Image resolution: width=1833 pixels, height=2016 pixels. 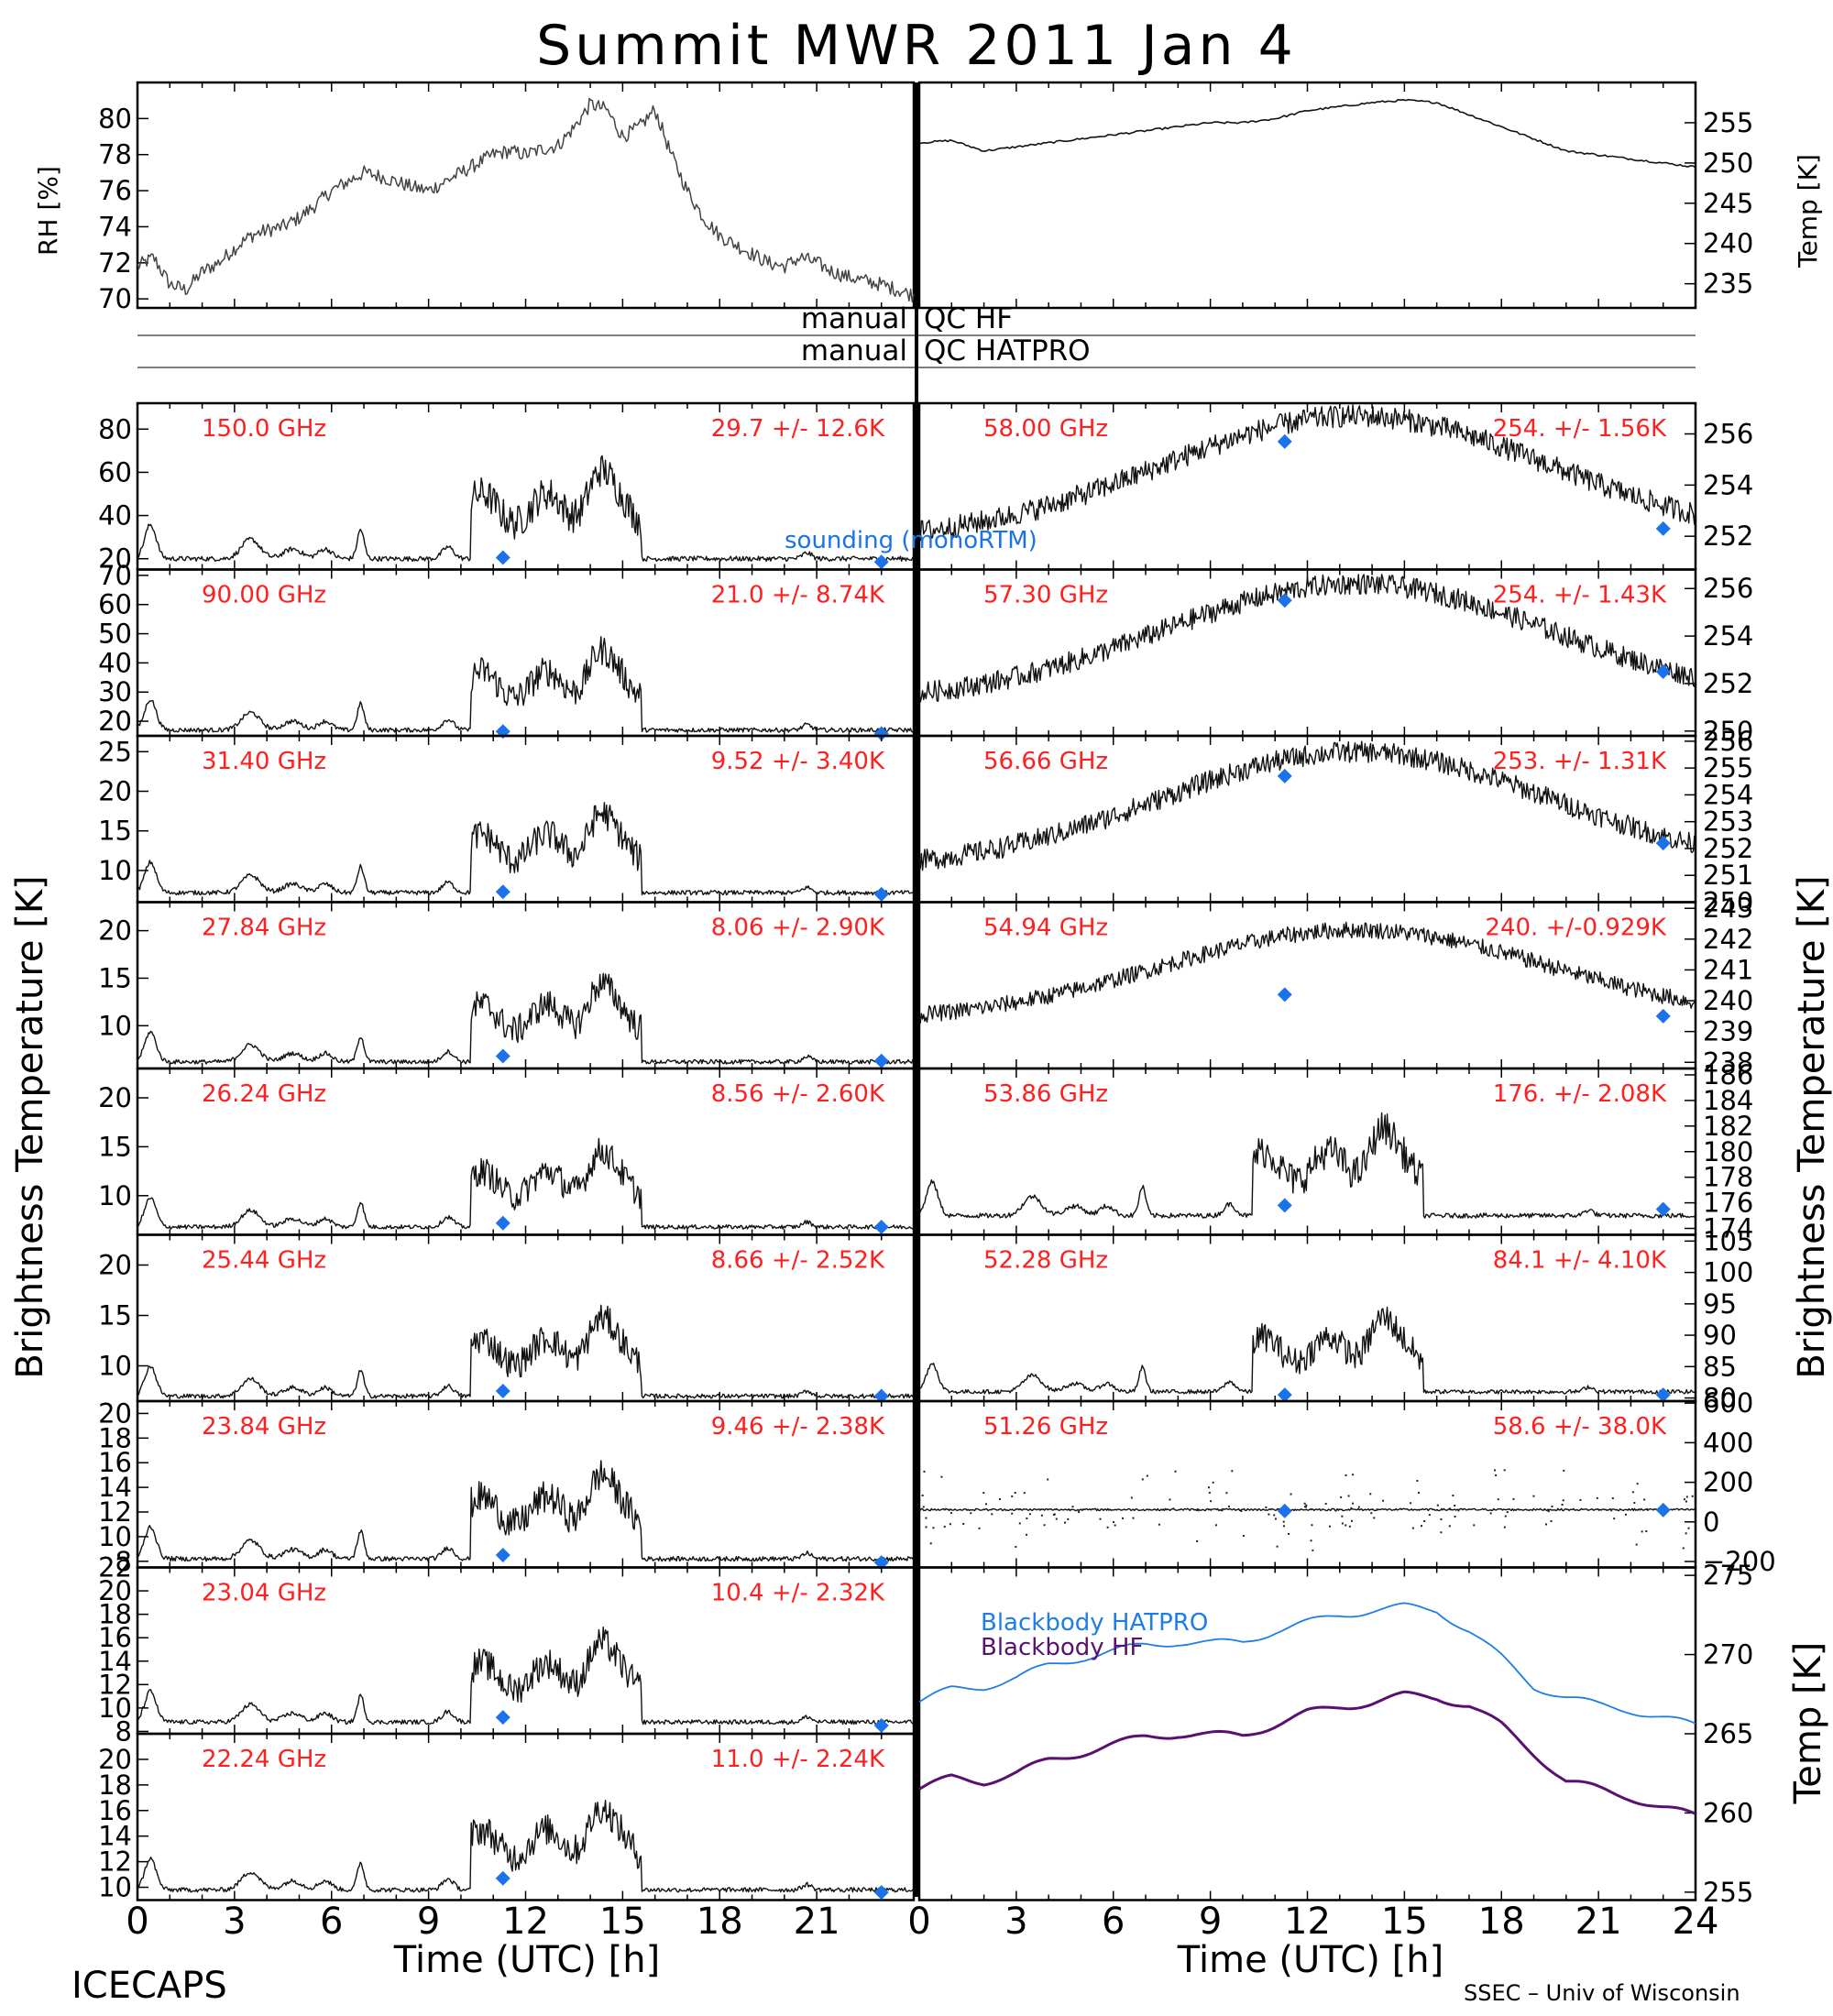 I want to click on r-panel-5-sounding-point, so click(x=1284, y=1395).